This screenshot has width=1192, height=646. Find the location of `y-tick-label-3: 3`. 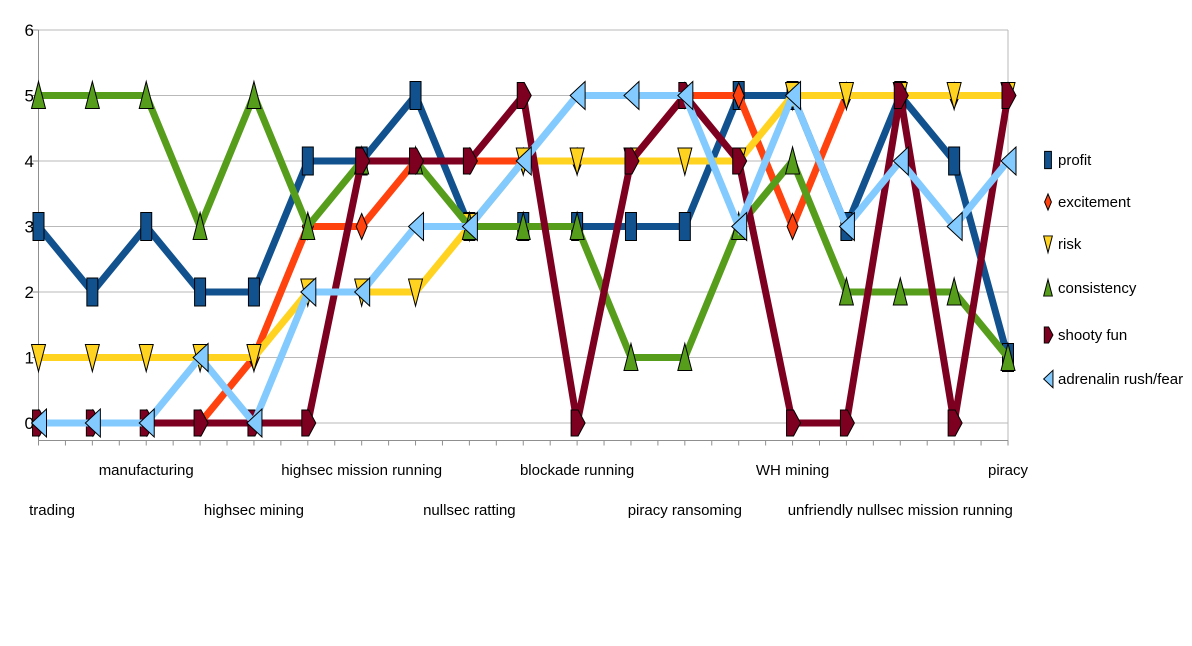

y-tick-label-3: 3 is located at coordinates (29, 227).